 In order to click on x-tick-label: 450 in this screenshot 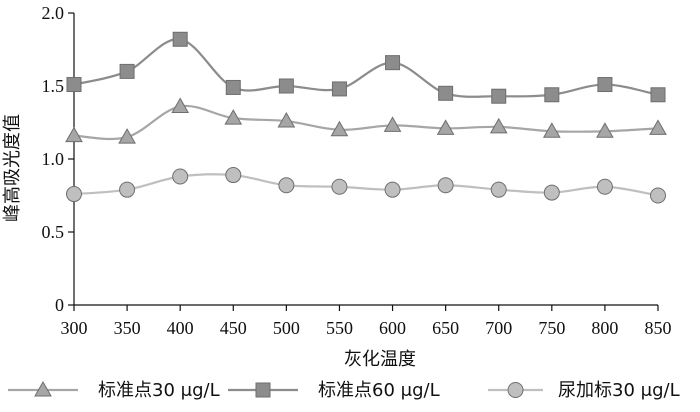, I will do `click(233, 328)`.